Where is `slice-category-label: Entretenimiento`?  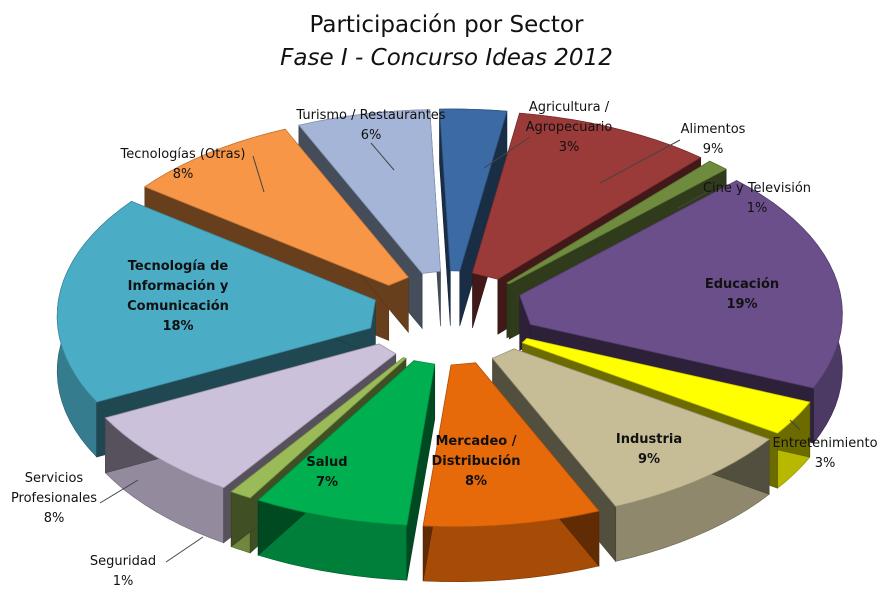 slice-category-label: Entretenimiento is located at coordinates (824, 443).